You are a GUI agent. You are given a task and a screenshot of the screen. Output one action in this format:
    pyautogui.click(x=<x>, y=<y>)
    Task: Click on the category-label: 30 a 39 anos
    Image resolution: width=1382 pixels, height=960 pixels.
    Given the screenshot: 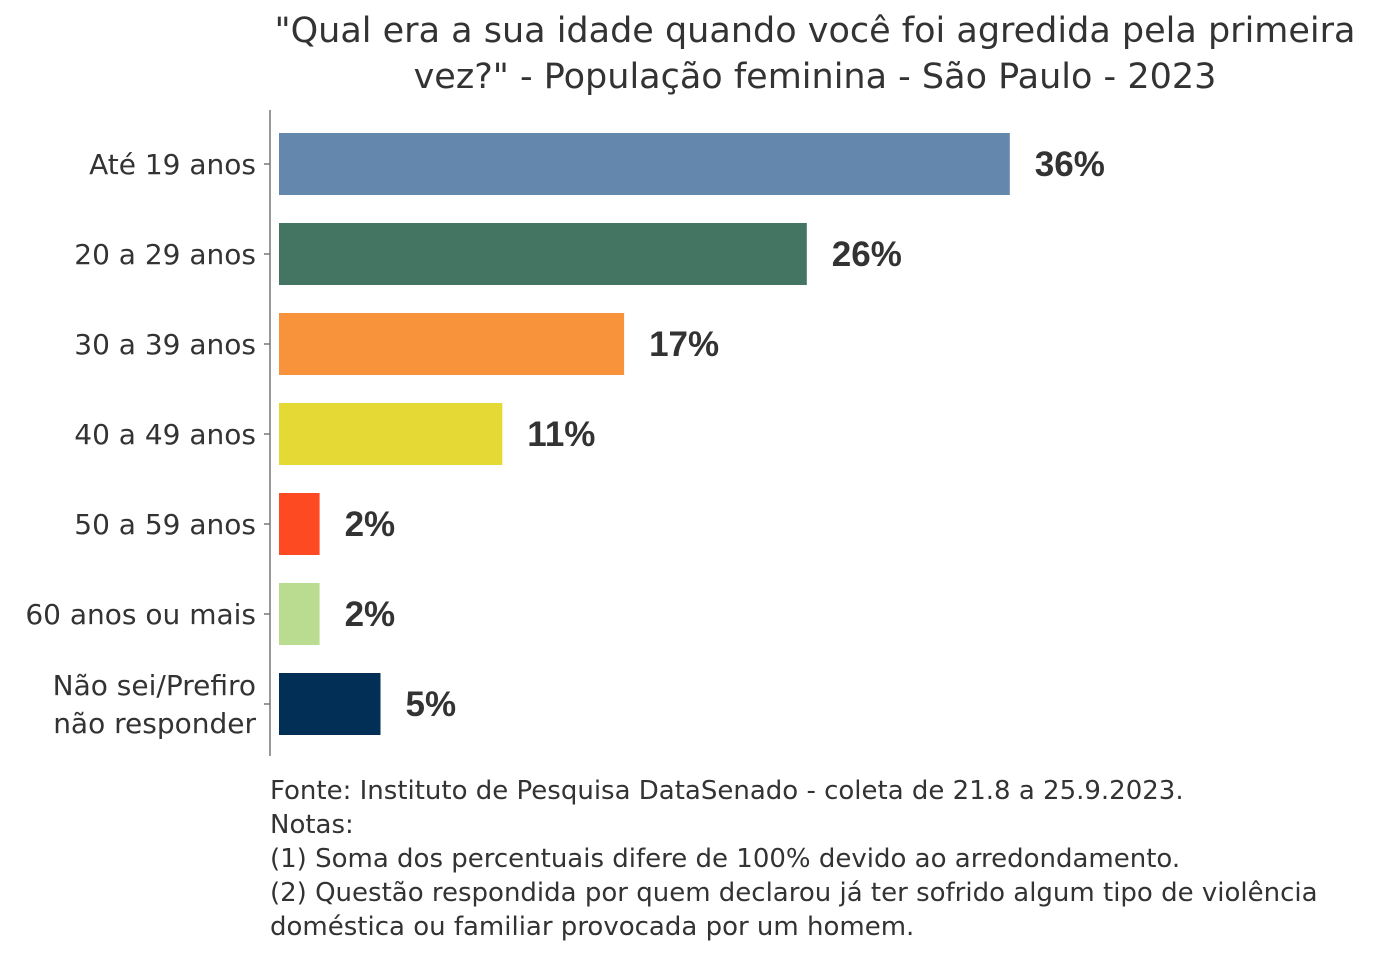 What is the action you would take?
    pyautogui.click(x=165, y=344)
    